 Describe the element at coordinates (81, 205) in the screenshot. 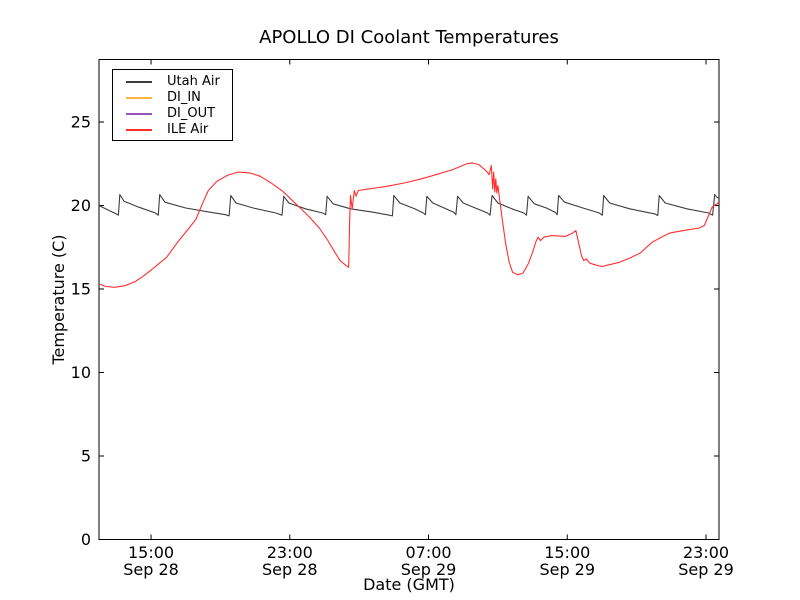

I see `y-tick-label: 20` at that location.